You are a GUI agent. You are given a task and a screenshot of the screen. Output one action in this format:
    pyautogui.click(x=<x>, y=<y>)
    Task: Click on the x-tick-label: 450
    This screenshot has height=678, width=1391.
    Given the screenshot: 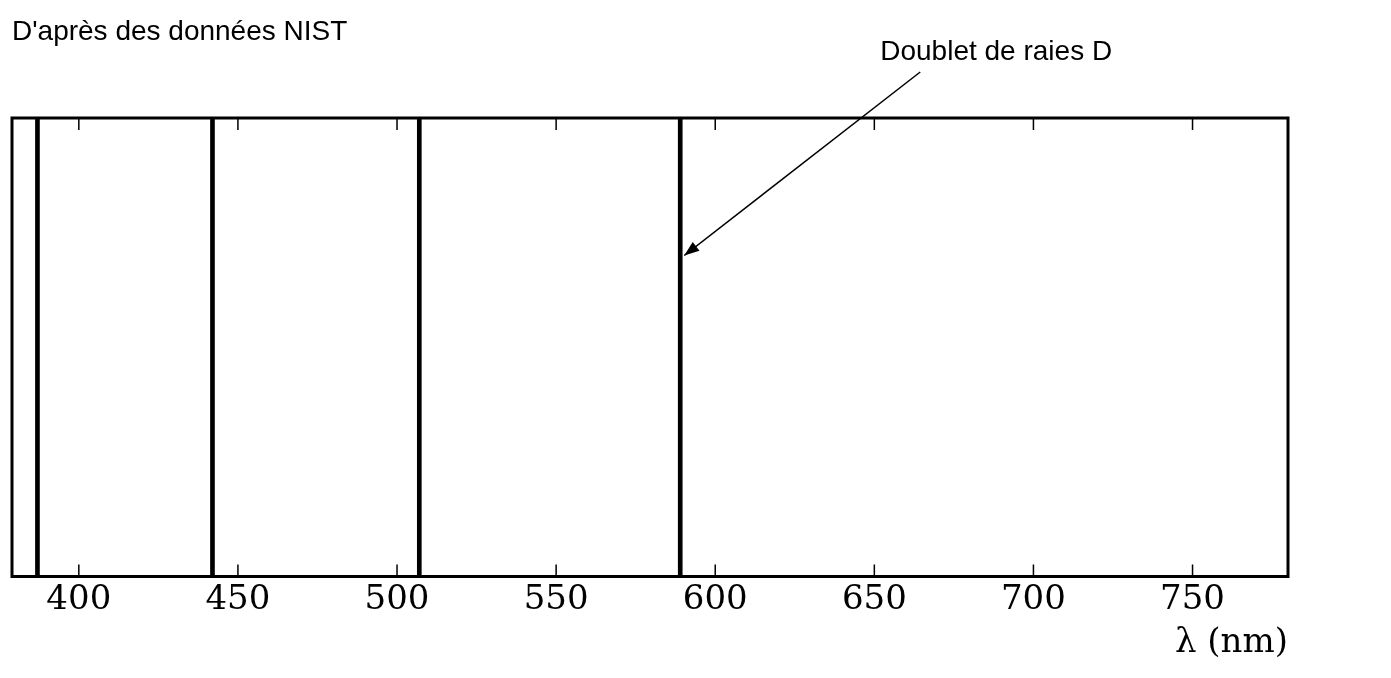 What is the action you would take?
    pyautogui.click(x=238, y=596)
    